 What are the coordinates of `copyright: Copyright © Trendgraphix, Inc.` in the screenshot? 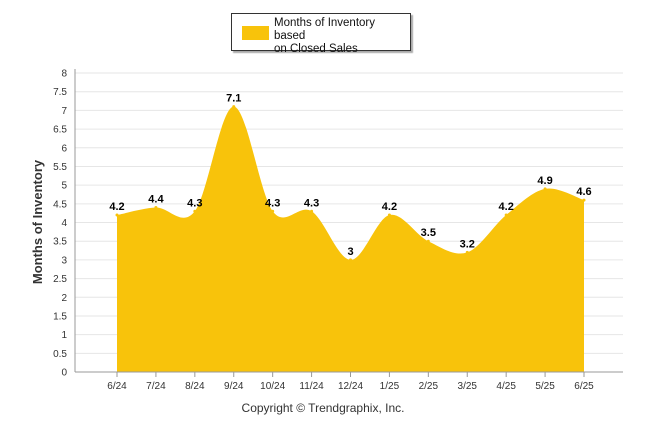 It's located at (323, 408).